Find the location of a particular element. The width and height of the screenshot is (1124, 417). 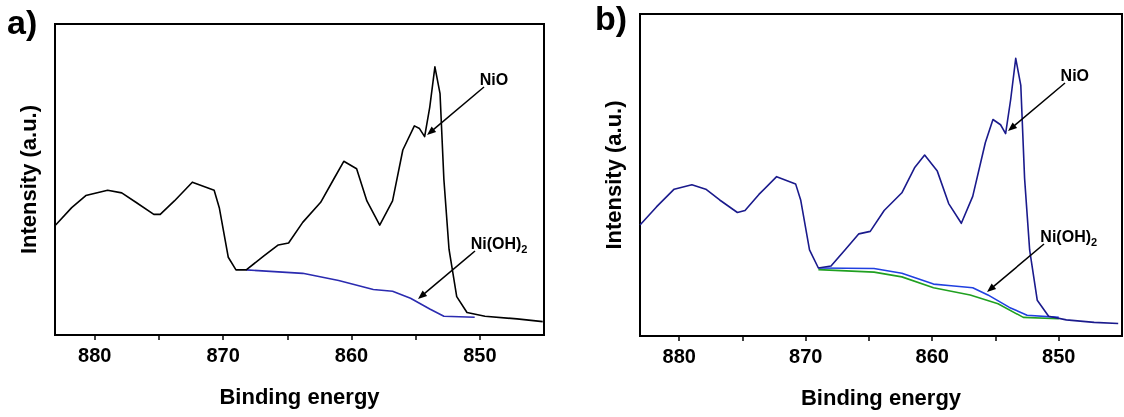

chart-title: a) is located at coordinates (22, 22).